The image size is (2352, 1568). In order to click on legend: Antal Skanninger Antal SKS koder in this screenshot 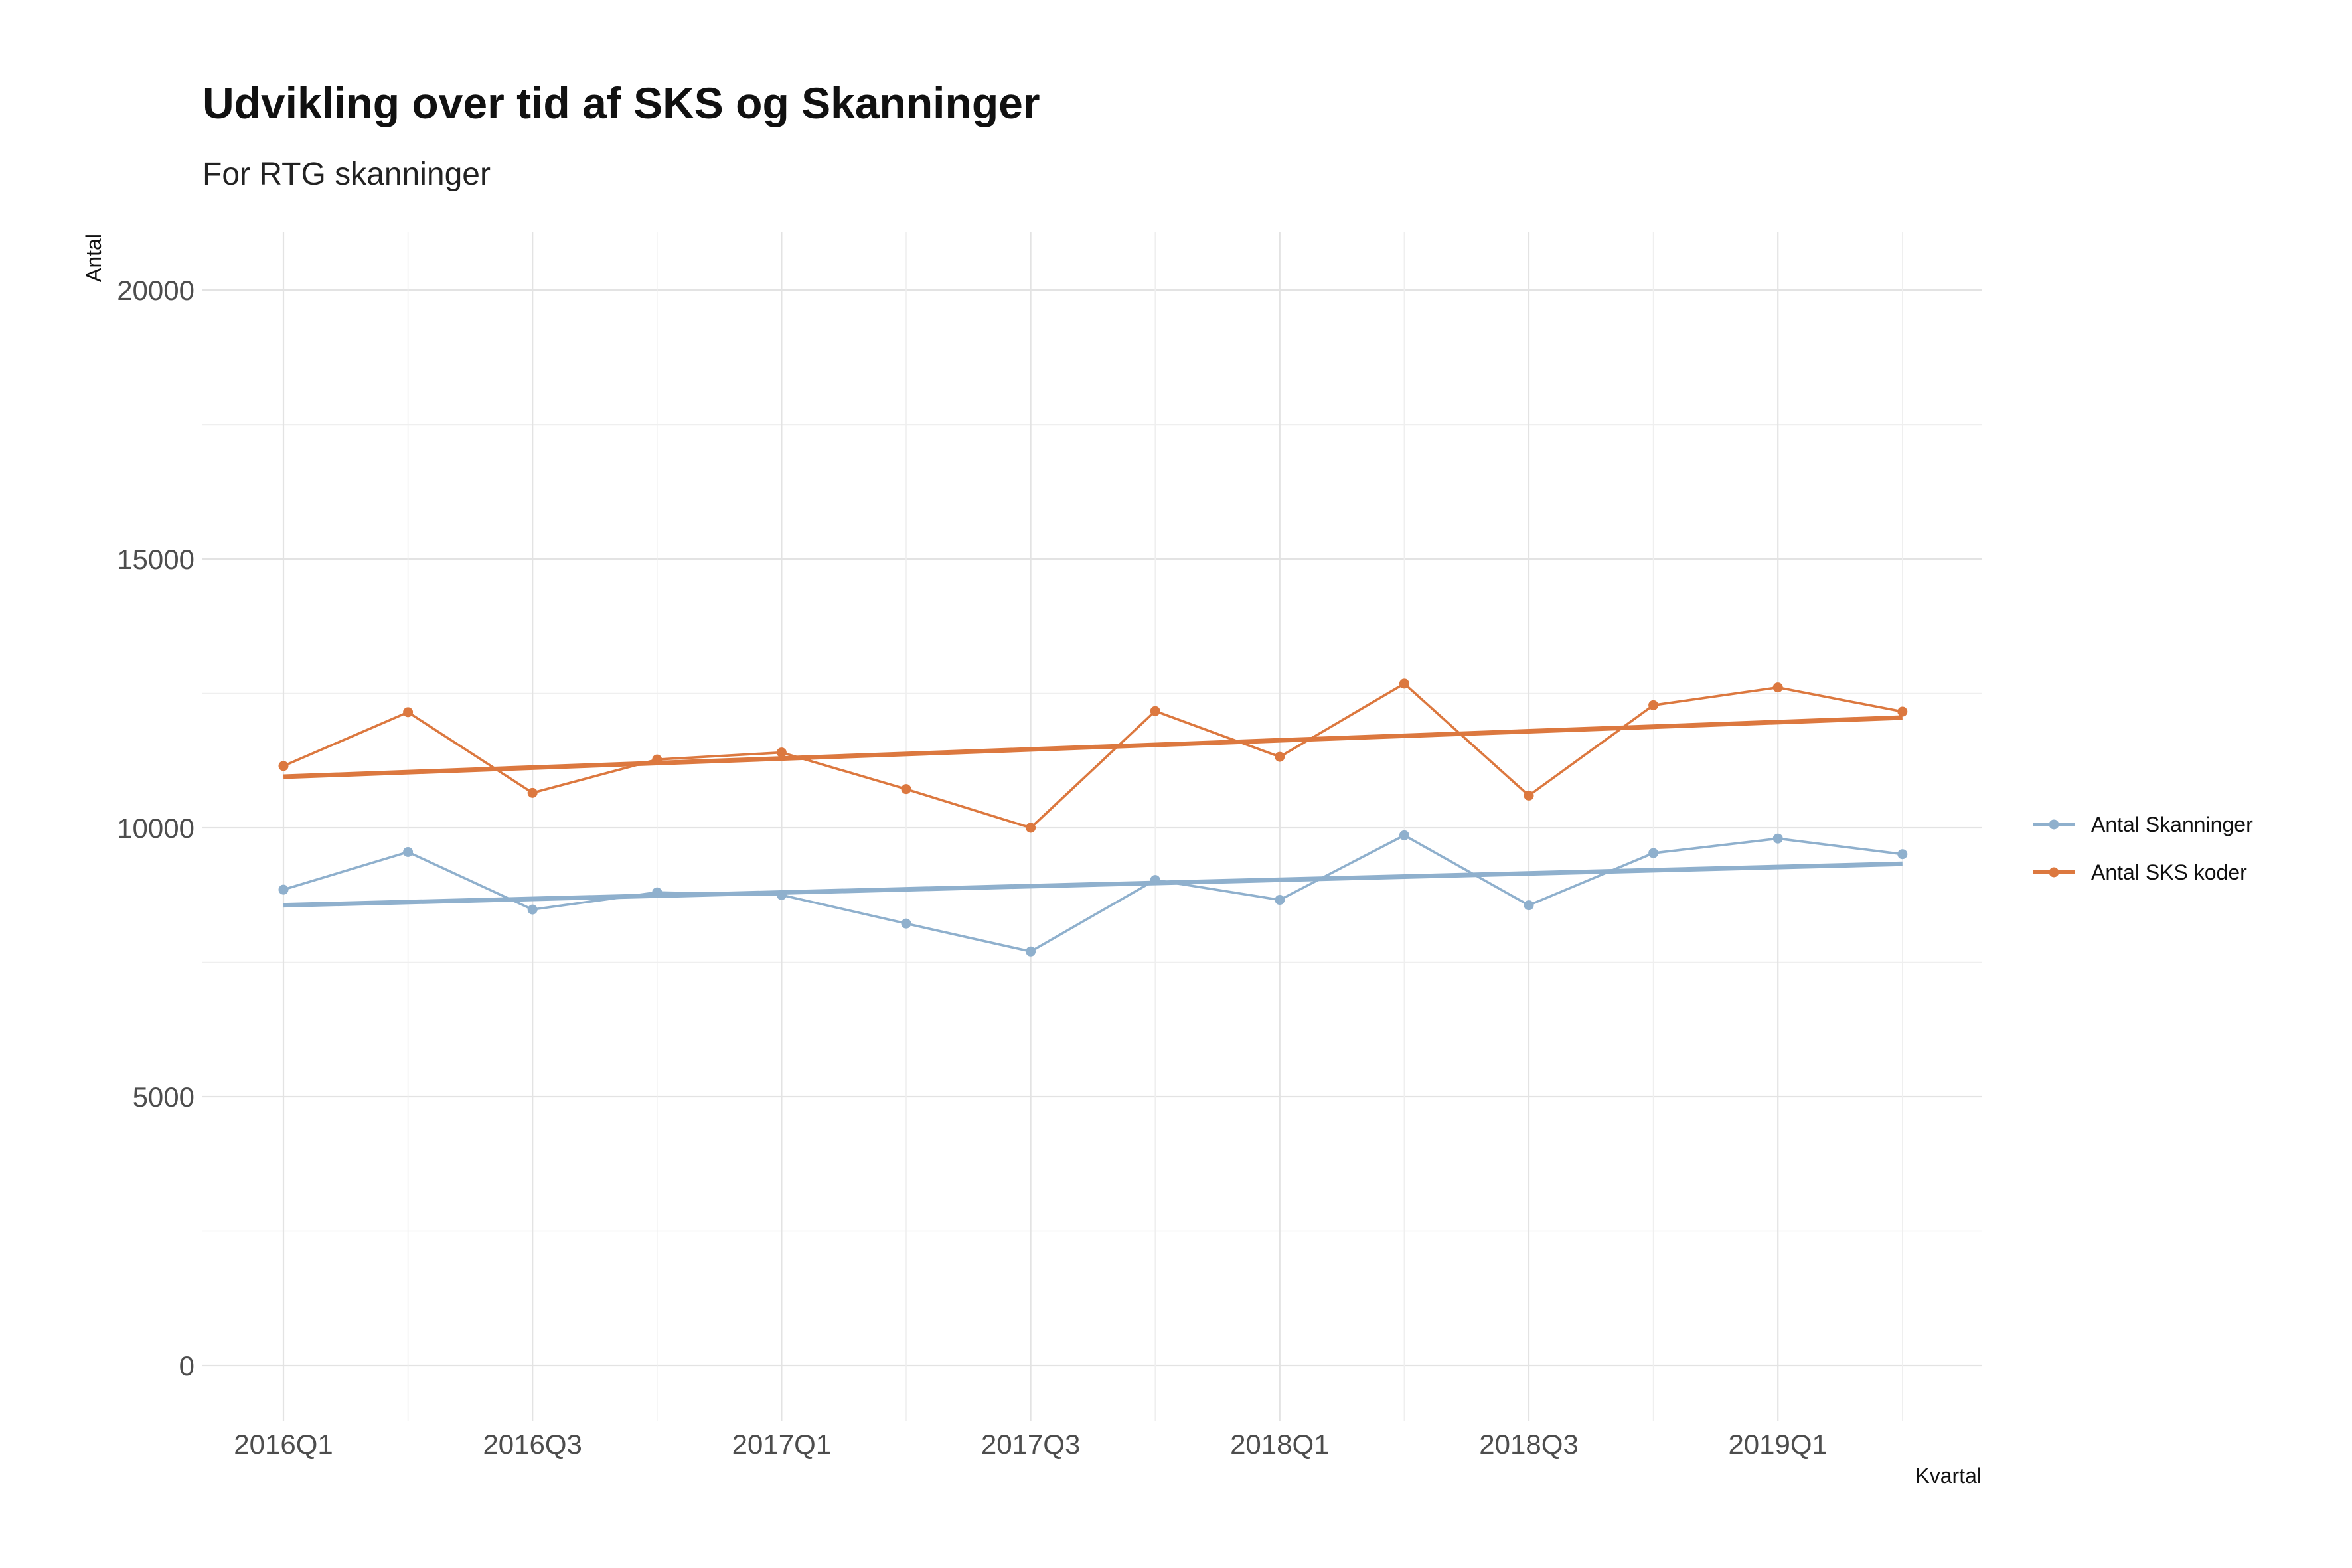, I will do `click(2143, 849)`.